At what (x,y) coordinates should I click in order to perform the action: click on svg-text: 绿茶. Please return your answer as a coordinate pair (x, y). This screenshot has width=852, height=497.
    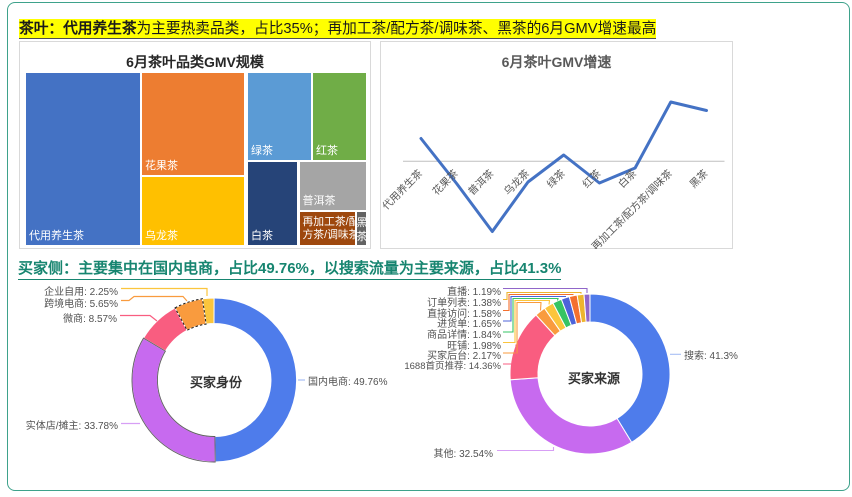
    Looking at the image, I should click on (556, 179).